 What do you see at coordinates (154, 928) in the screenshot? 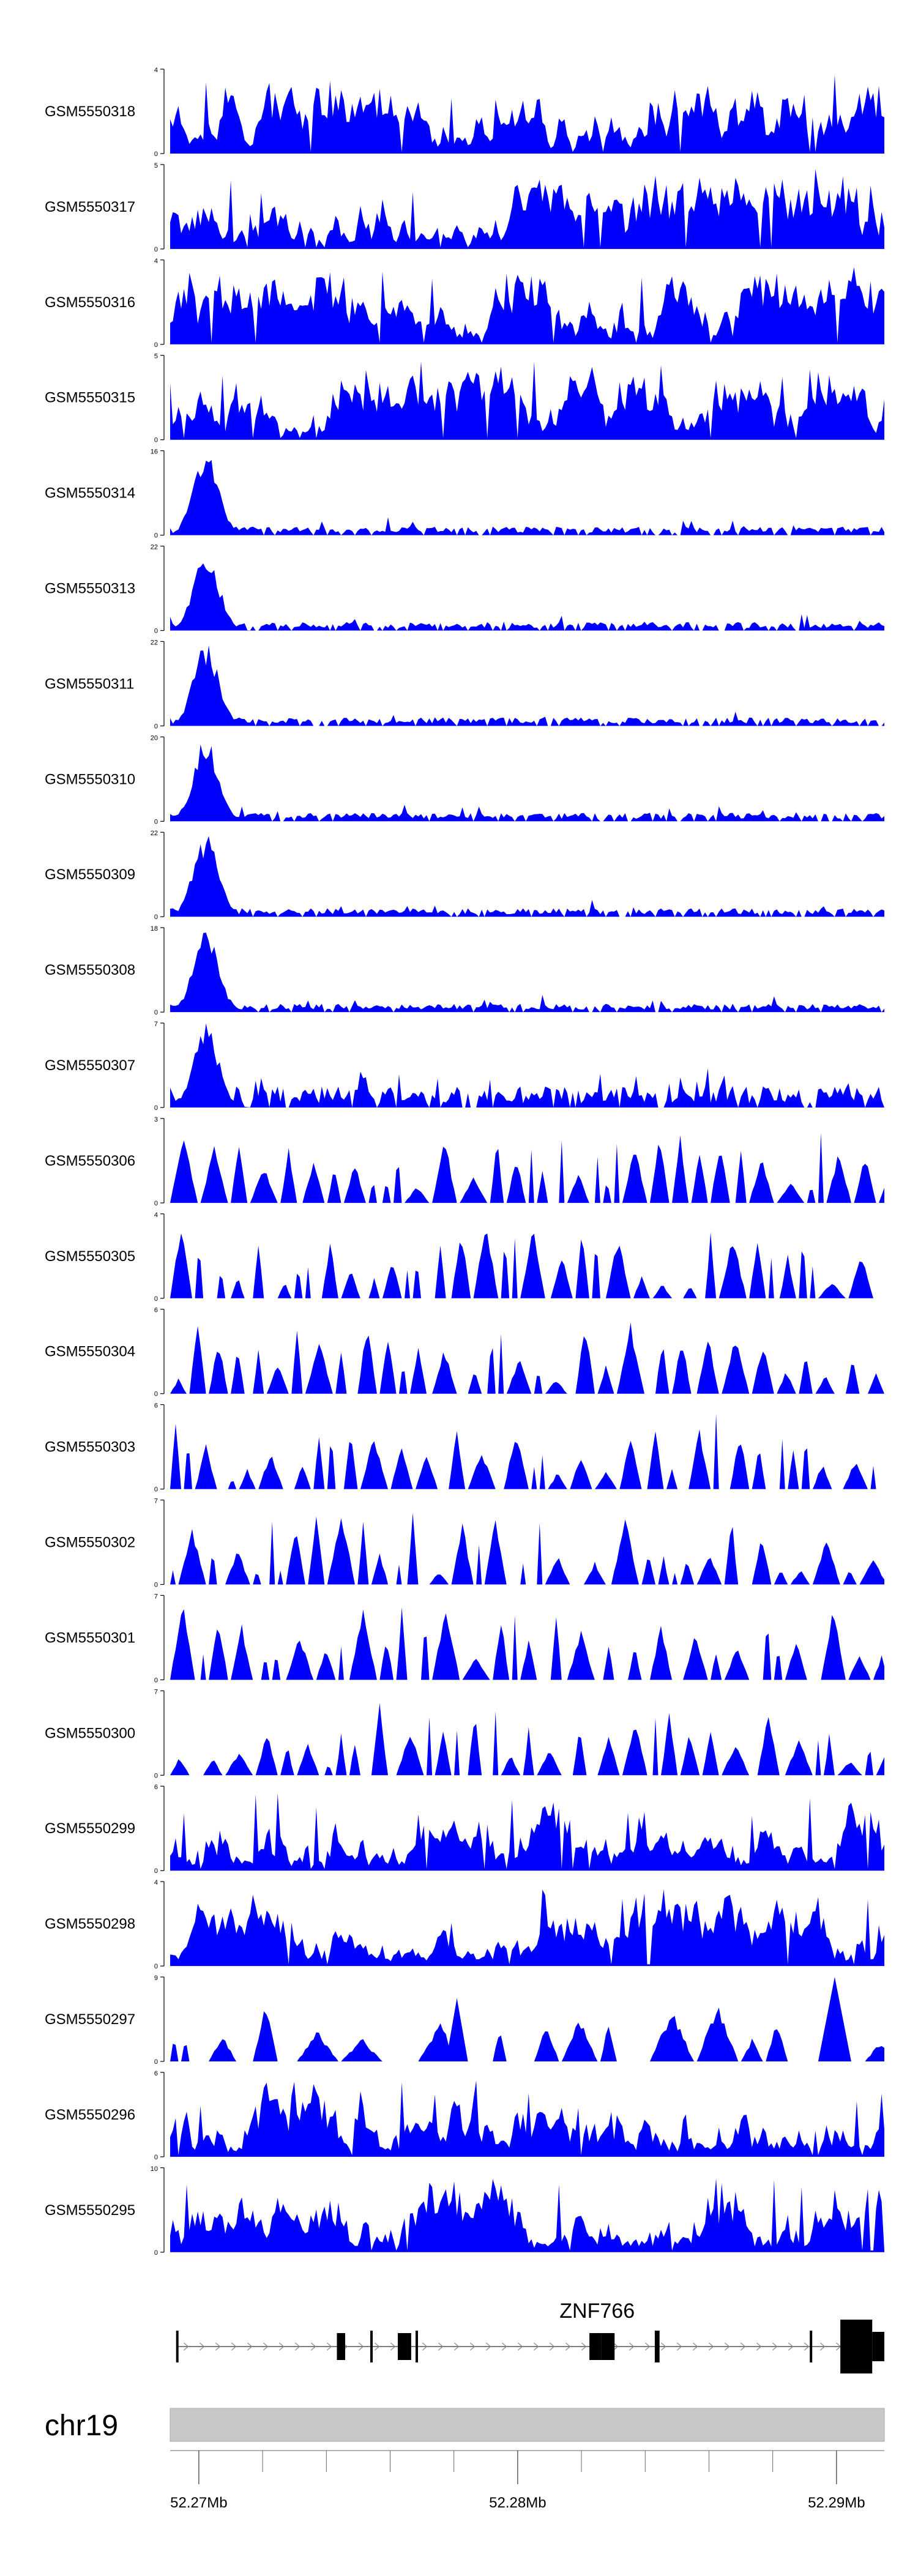
I see `y-tick-label-max: 18` at bounding box center [154, 928].